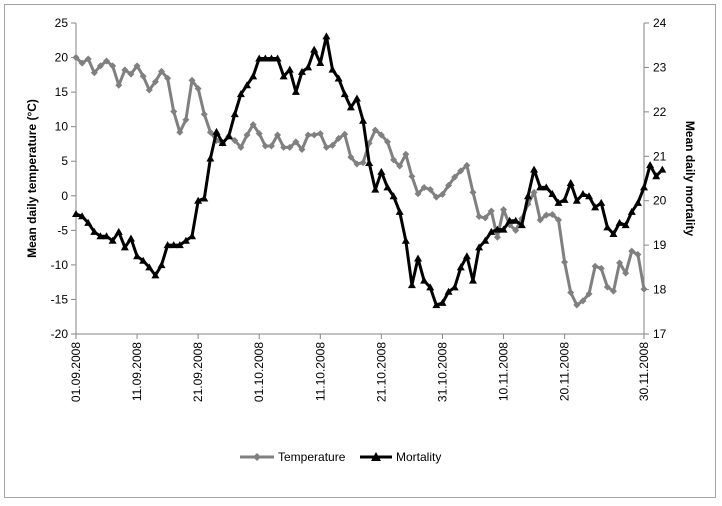  What do you see at coordinates (418, 457) in the screenshot?
I see `legend-mortality-label: Mortality` at bounding box center [418, 457].